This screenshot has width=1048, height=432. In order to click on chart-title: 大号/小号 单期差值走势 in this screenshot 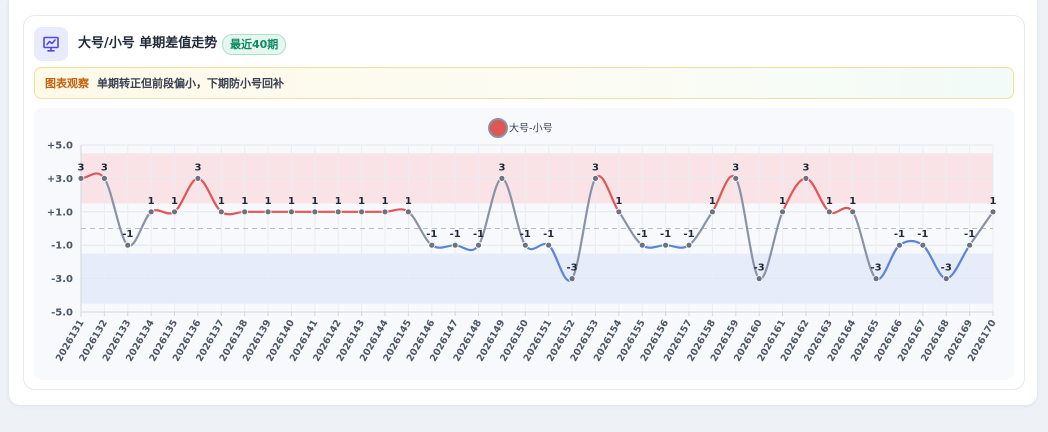, I will do `click(148, 43)`.